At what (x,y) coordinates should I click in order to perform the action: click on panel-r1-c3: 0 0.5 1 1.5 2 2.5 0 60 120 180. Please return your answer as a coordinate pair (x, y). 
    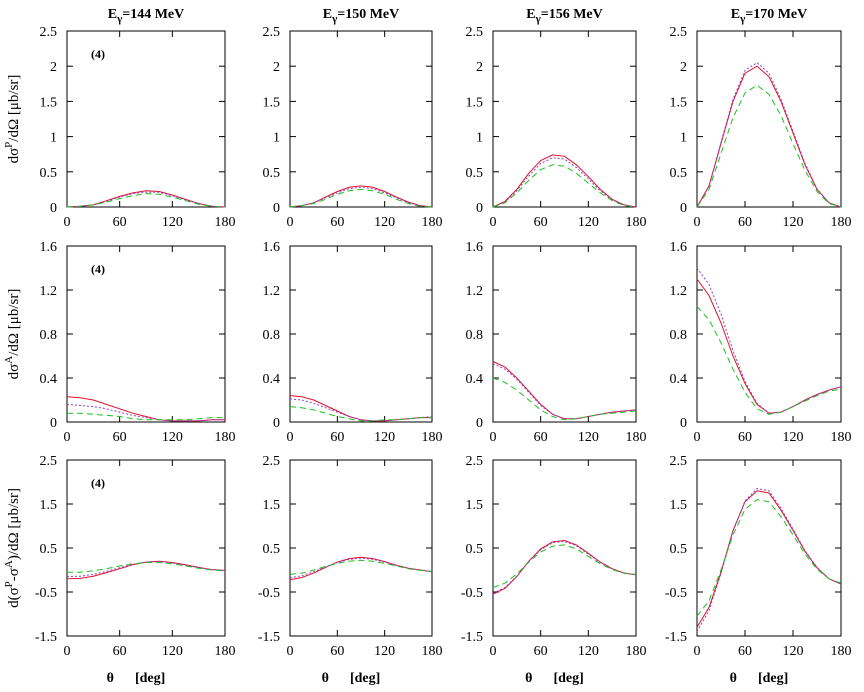
    Looking at the image, I should click on (556, 127).